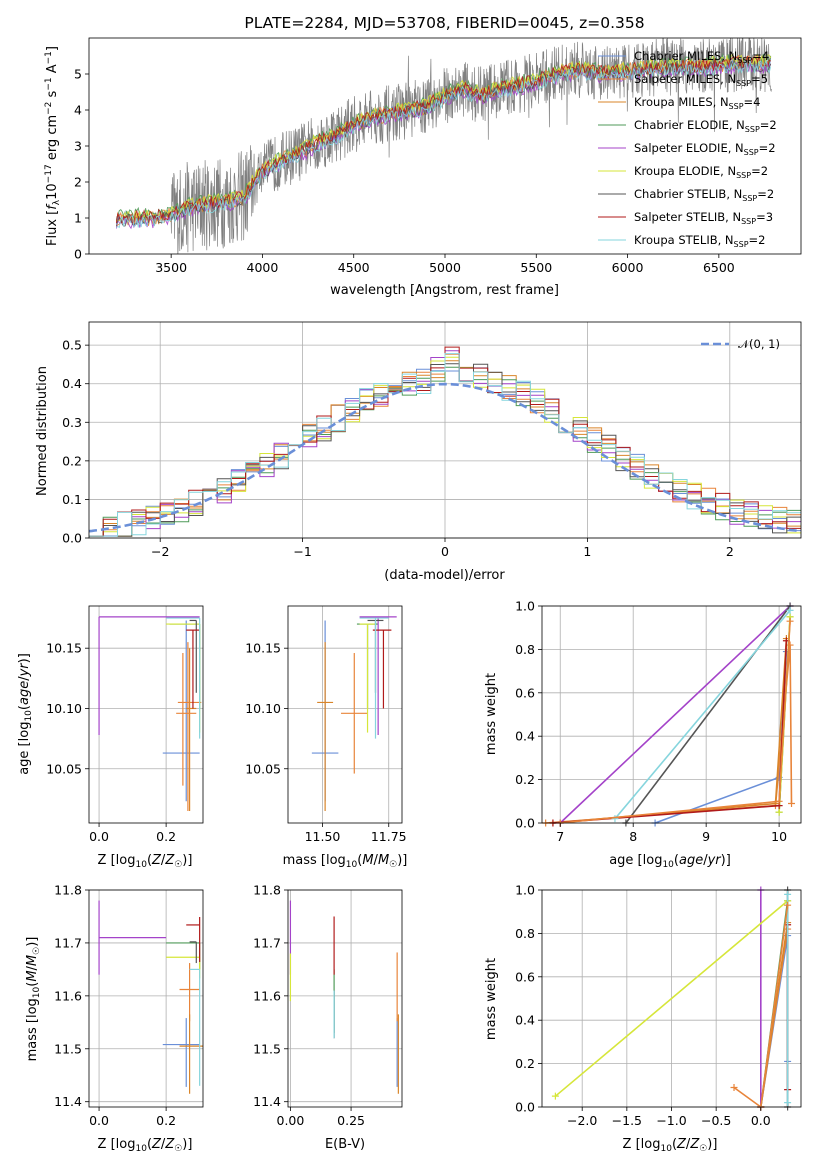 The height and width of the screenshot is (1170, 819). Describe the element at coordinates (291, 1120) in the screenshot. I see `x-tick-label: 0.00` at that location.